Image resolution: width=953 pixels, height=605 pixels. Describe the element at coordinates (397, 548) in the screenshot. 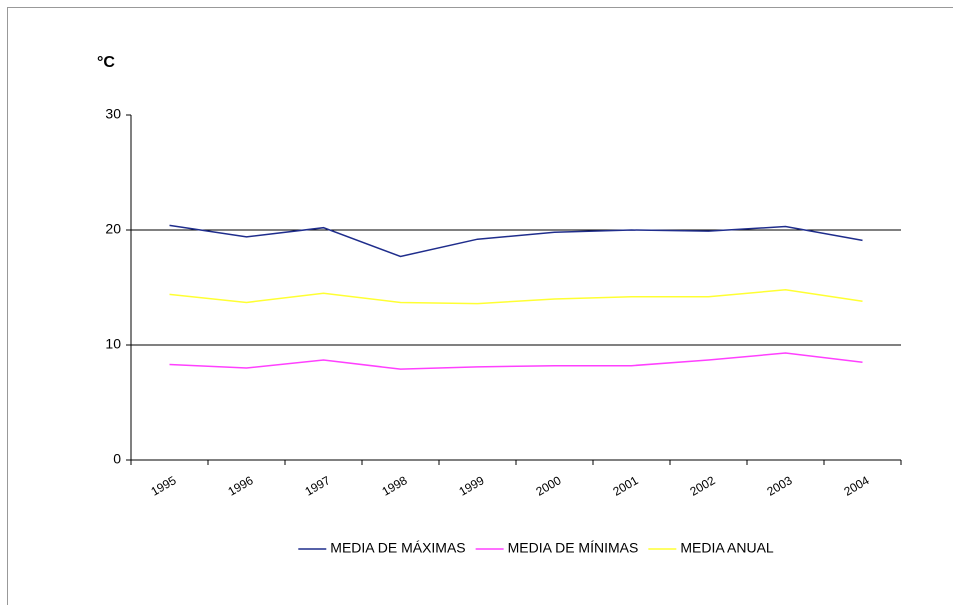

I see `legend-label: MEDIA DE MÁXIMAS` at that location.